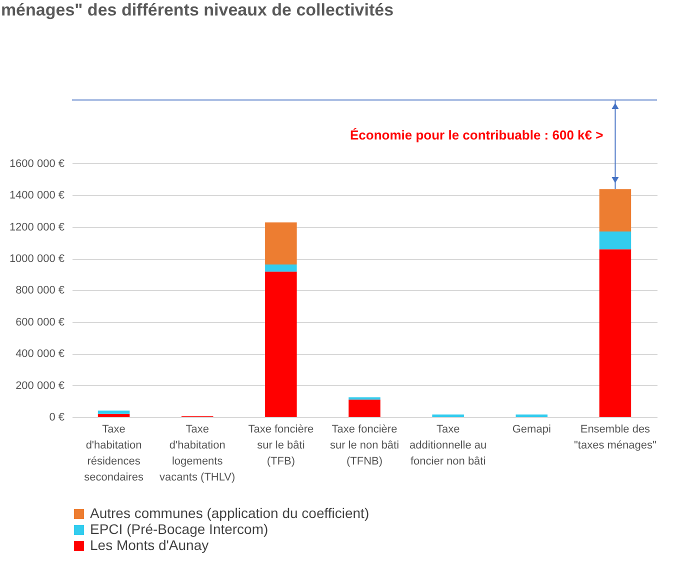 The image size is (676, 571). I want to click on x-tick-label: Gemapi, so click(531, 430).